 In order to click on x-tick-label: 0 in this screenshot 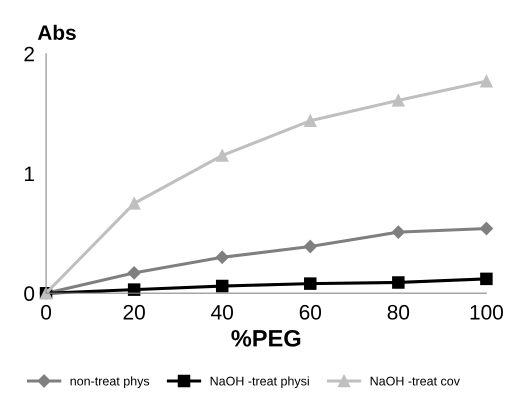, I will do `click(46, 312)`.